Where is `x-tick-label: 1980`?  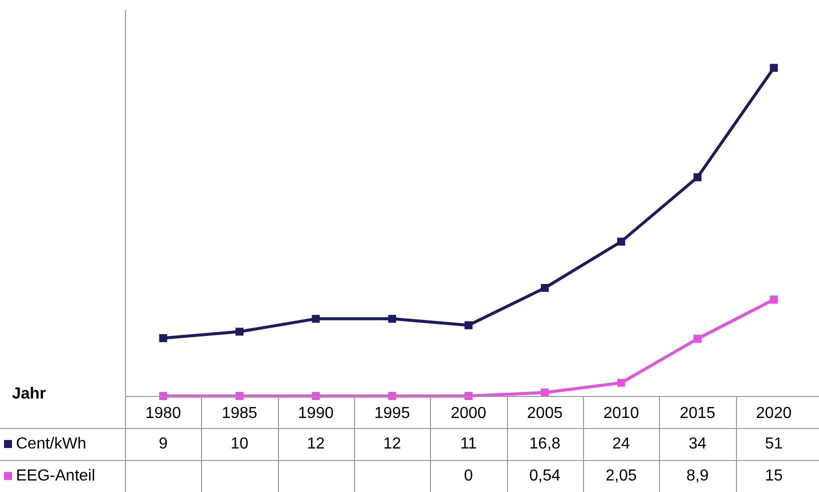 x-tick-label: 1980 is located at coordinates (163, 413).